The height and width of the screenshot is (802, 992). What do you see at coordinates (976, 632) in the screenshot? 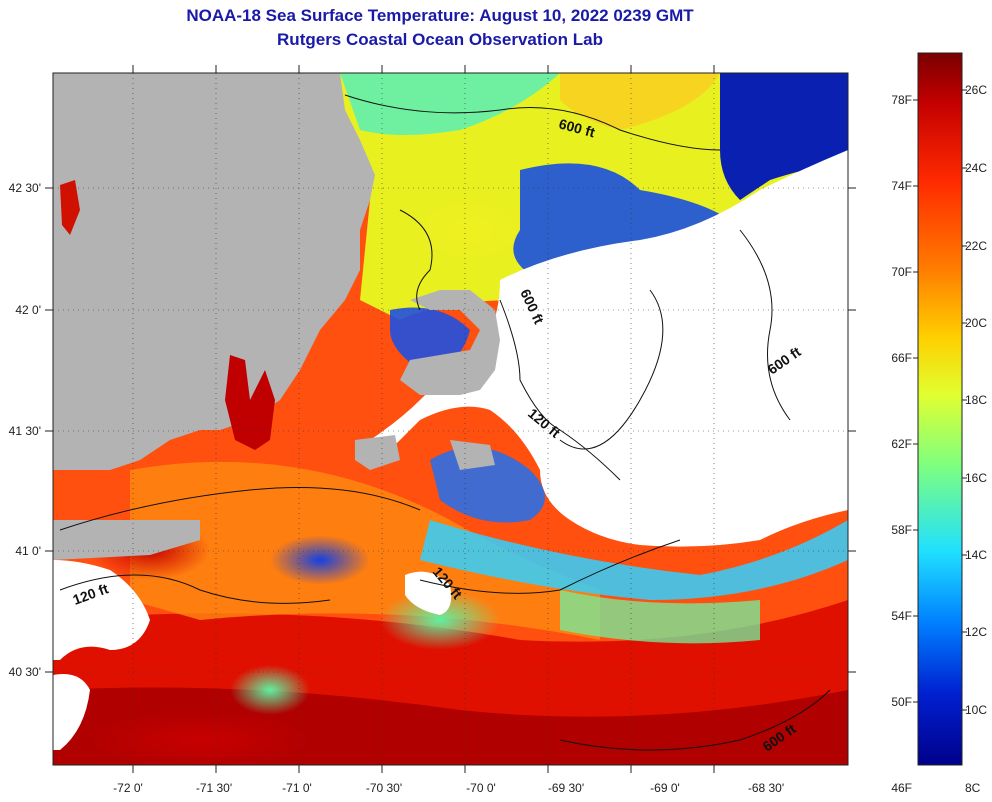
I see `colorbar-c-label: 12C` at bounding box center [976, 632].